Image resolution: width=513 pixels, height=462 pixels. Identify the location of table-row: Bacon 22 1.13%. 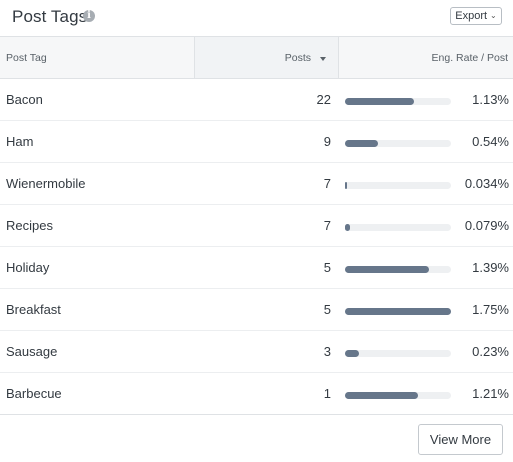
(256, 100).